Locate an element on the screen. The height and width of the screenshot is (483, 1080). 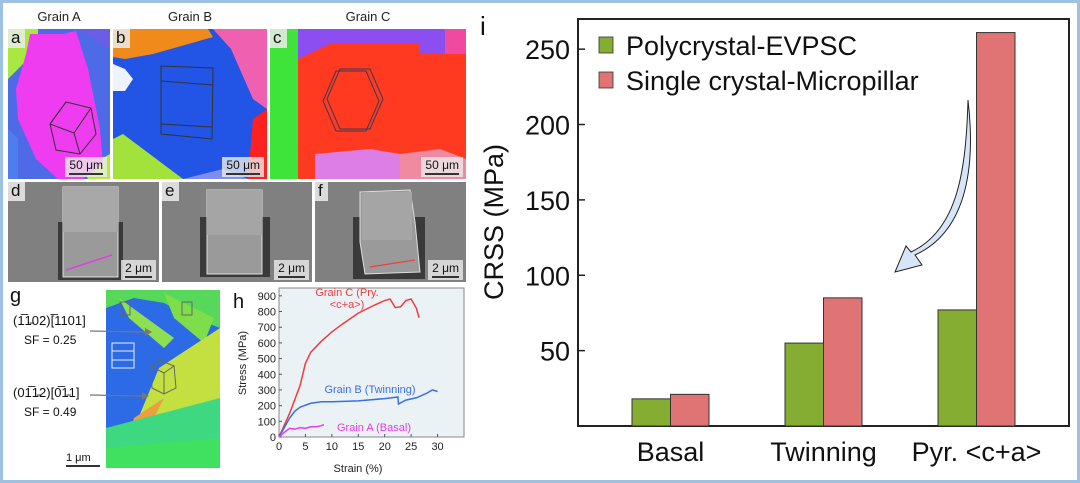
scale-bar-c-text: 50 μm is located at coordinates (442, 165).